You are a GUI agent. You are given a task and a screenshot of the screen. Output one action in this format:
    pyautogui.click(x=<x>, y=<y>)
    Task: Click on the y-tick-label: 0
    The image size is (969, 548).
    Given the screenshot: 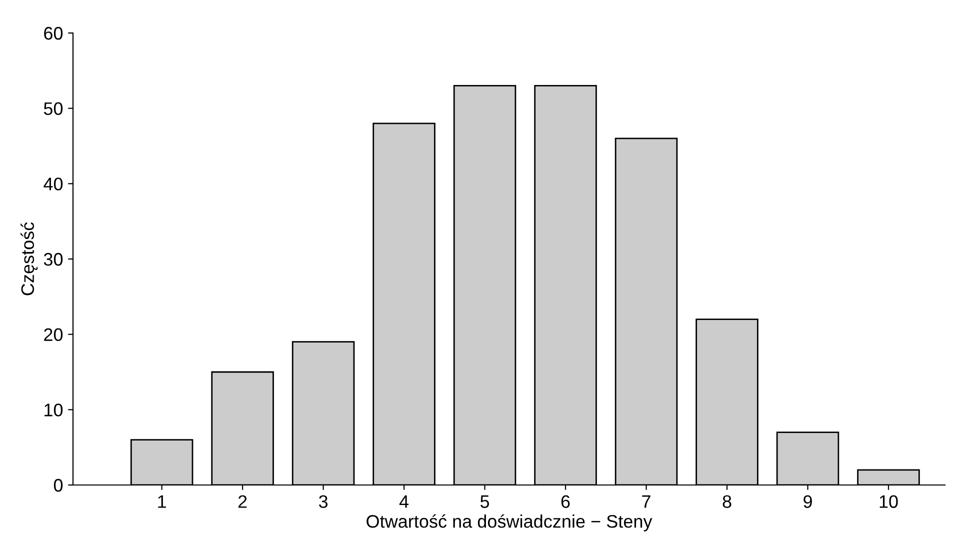 What is the action you would take?
    pyautogui.click(x=58, y=485)
    